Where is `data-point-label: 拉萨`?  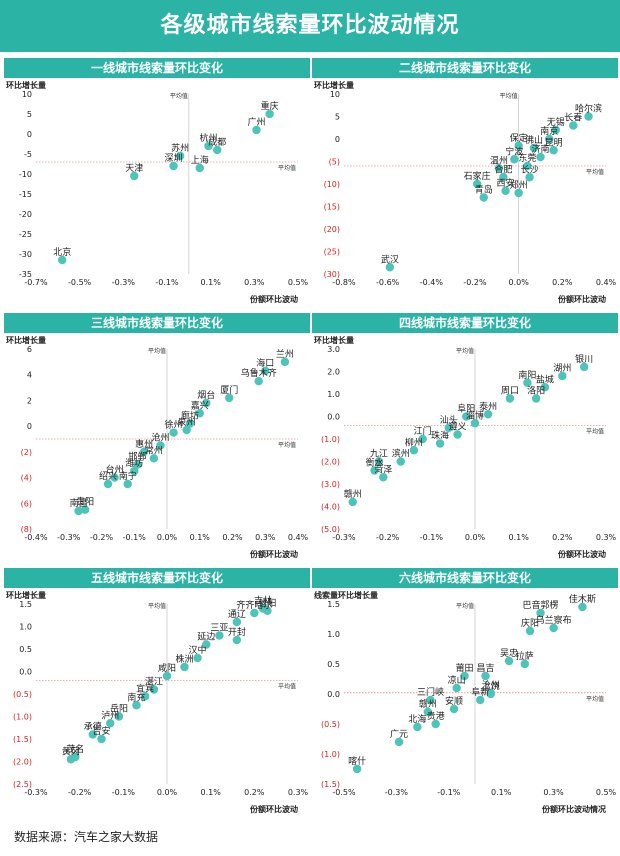 data-point-label: 拉萨 is located at coordinates (525, 656).